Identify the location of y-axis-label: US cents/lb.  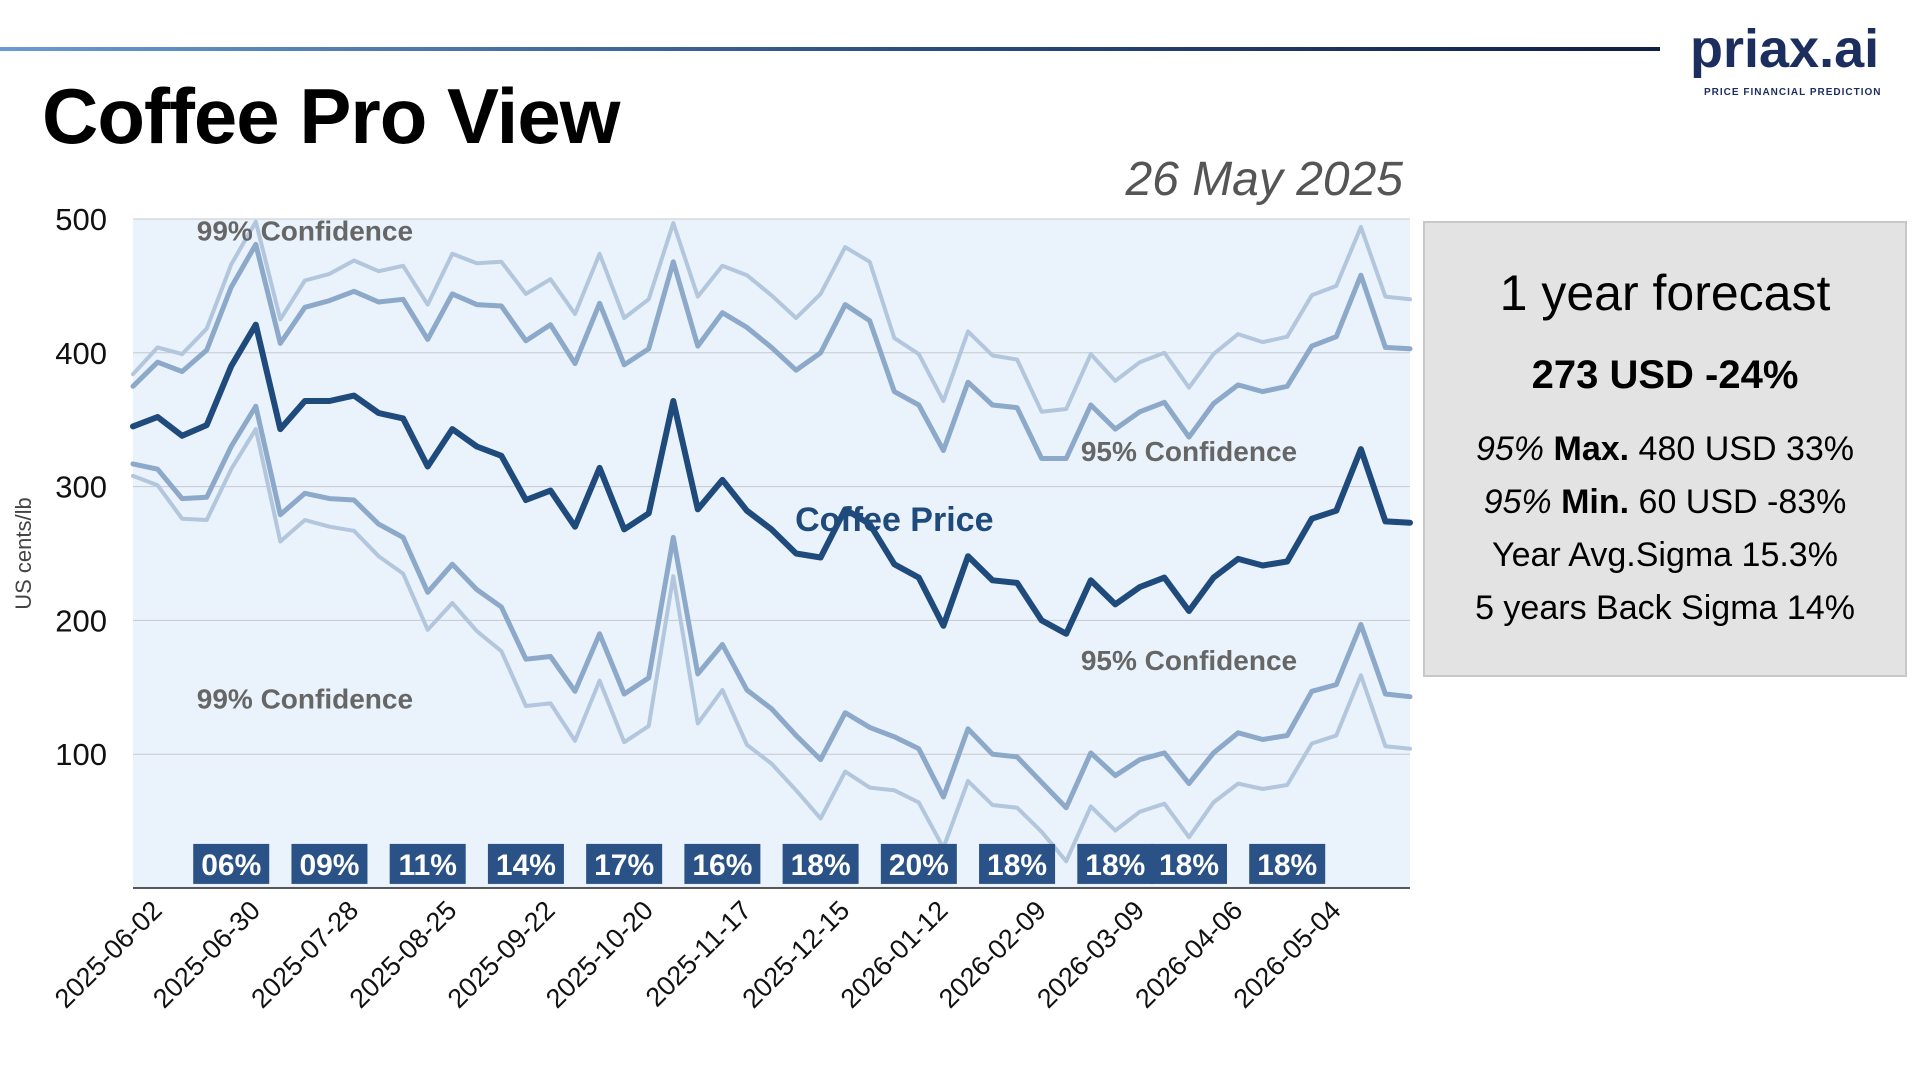
(23, 553).